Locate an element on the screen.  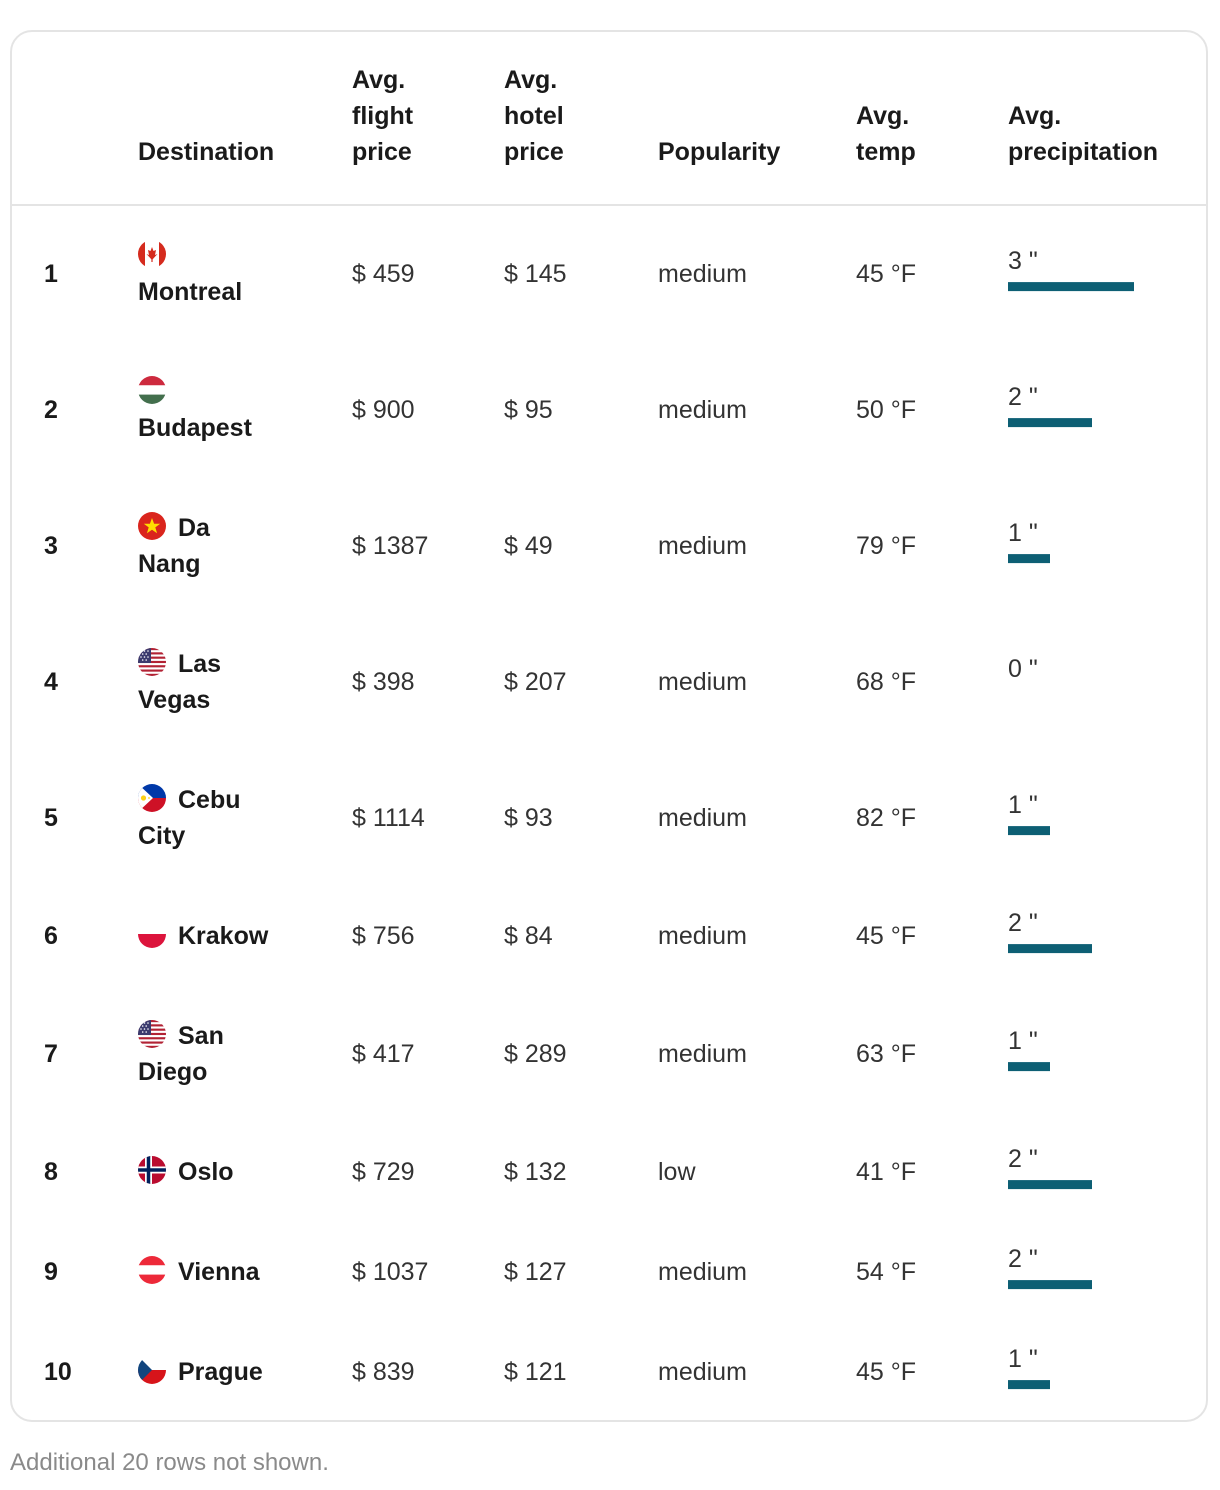
precipitation-value: 3 " is located at coordinates (1023, 261).